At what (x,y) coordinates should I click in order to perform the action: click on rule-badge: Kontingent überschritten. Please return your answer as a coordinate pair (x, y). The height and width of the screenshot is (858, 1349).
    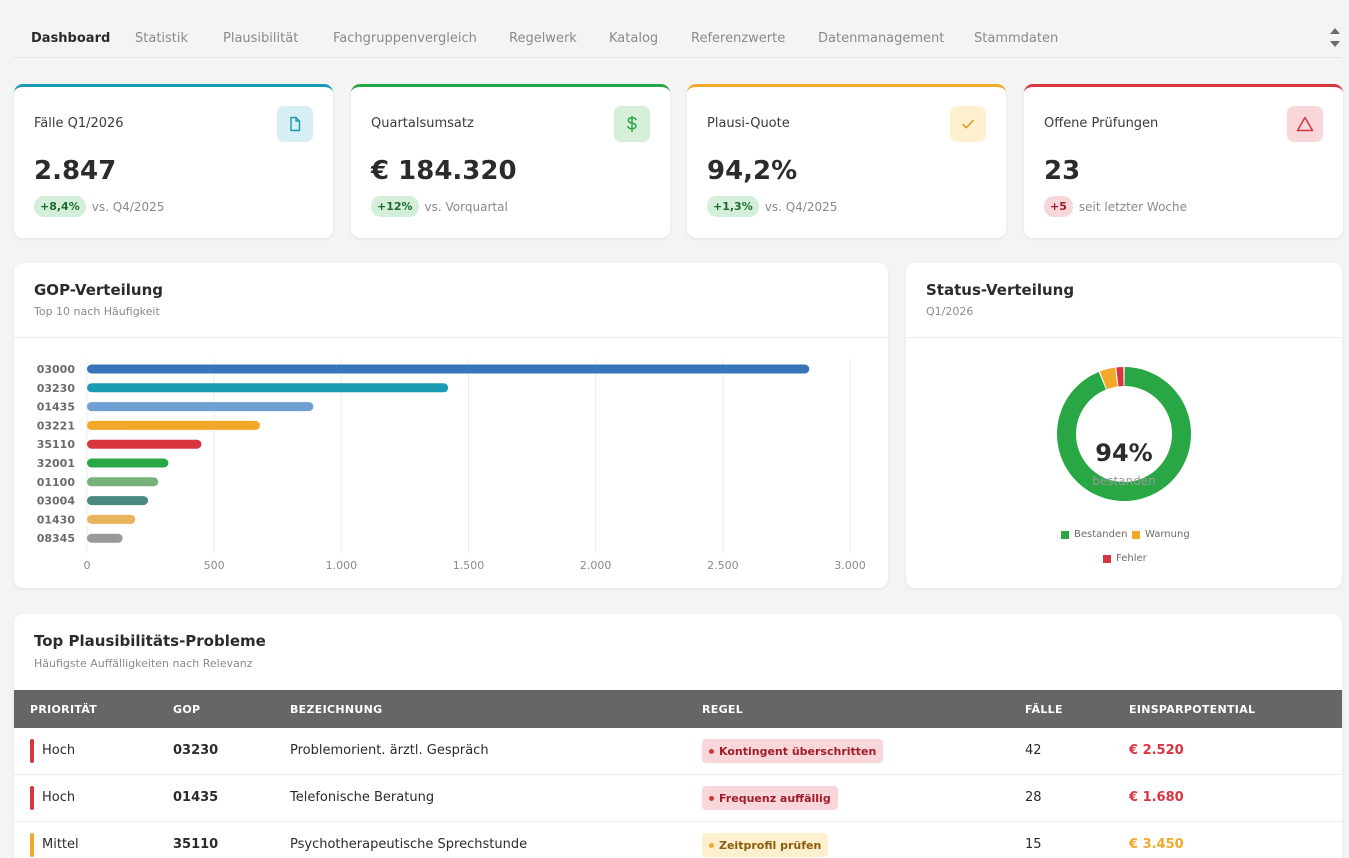
    Looking at the image, I should click on (793, 751).